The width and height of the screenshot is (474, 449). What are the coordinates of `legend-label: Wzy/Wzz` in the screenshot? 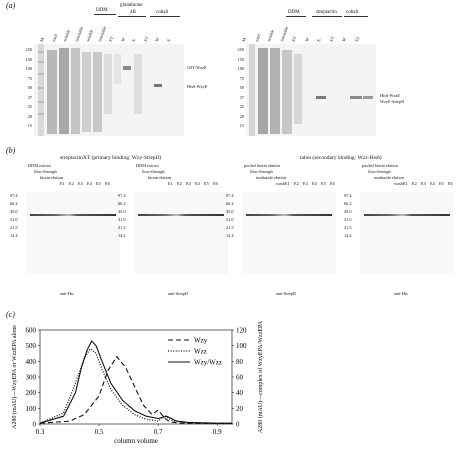 It's located at (208, 363).